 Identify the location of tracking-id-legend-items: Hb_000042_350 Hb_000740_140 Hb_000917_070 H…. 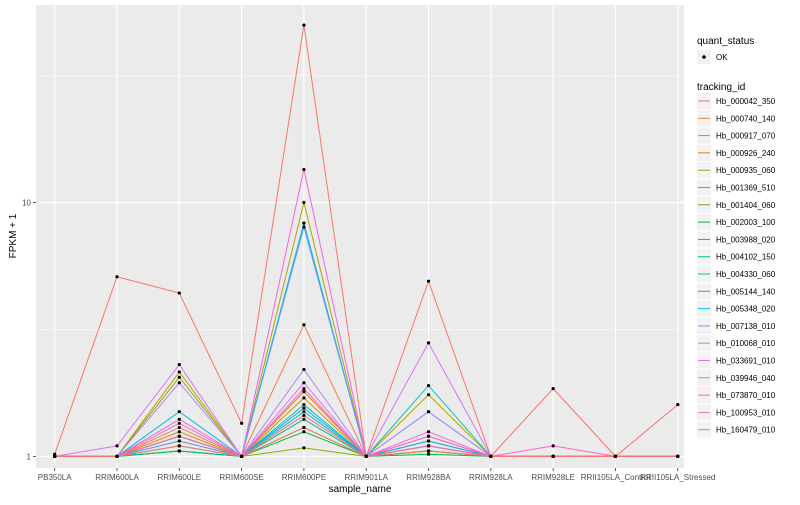
(736, 265).